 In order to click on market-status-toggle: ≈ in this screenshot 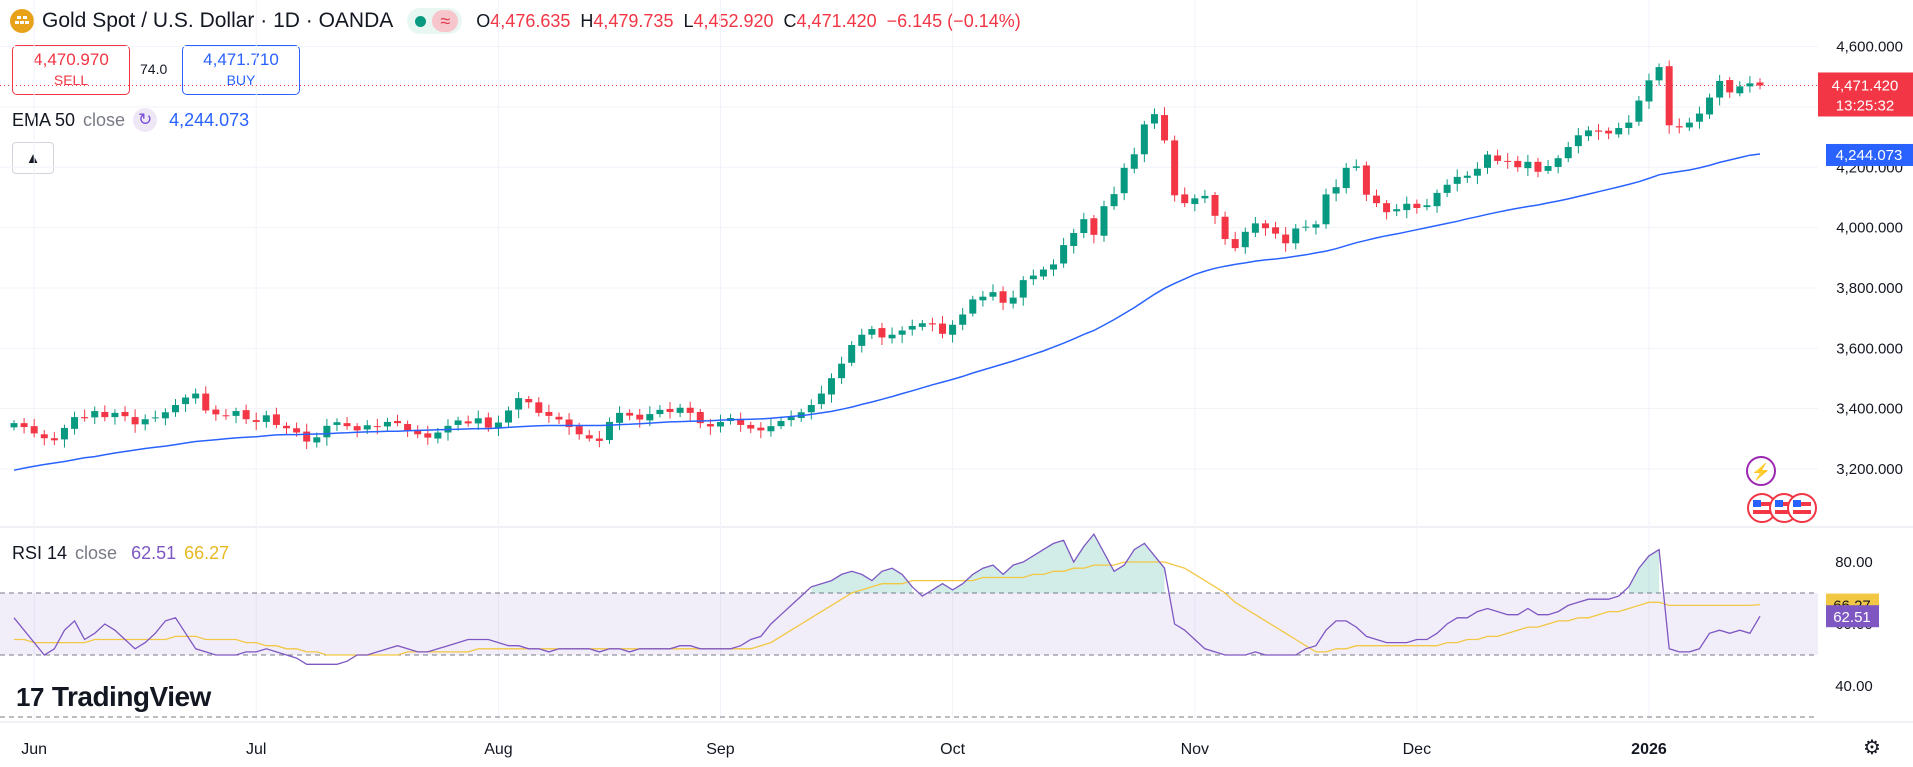, I will do `click(435, 21)`.